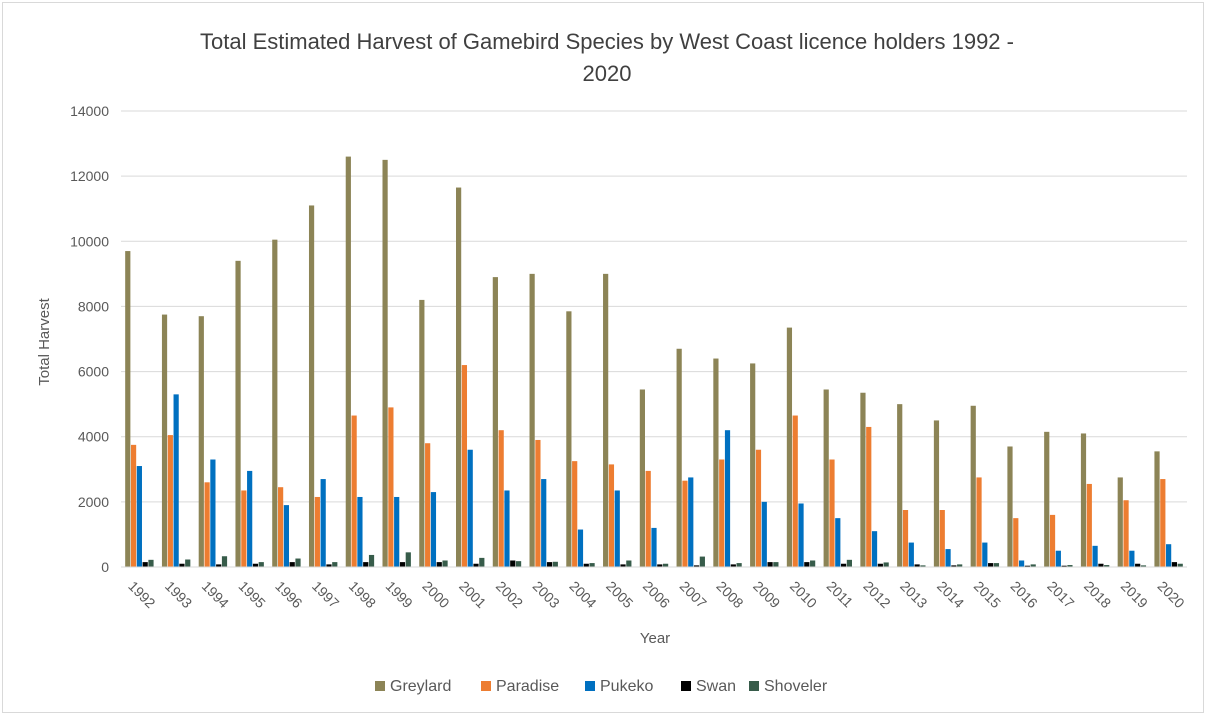 Image resolution: width=1208 pixels, height=717 pixels. Describe the element at coordinates (831, 513) in the screenshot. I see `bar-paradise-2011` at that location.